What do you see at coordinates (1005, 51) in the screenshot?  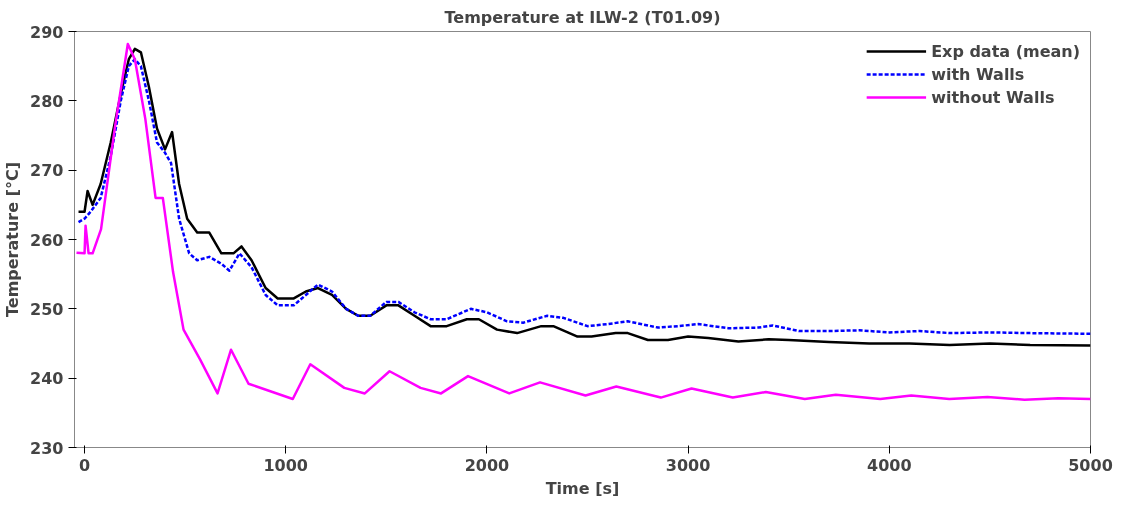 I see `legend-label: Exp data (mean)` at bounding box center [1005, 51].